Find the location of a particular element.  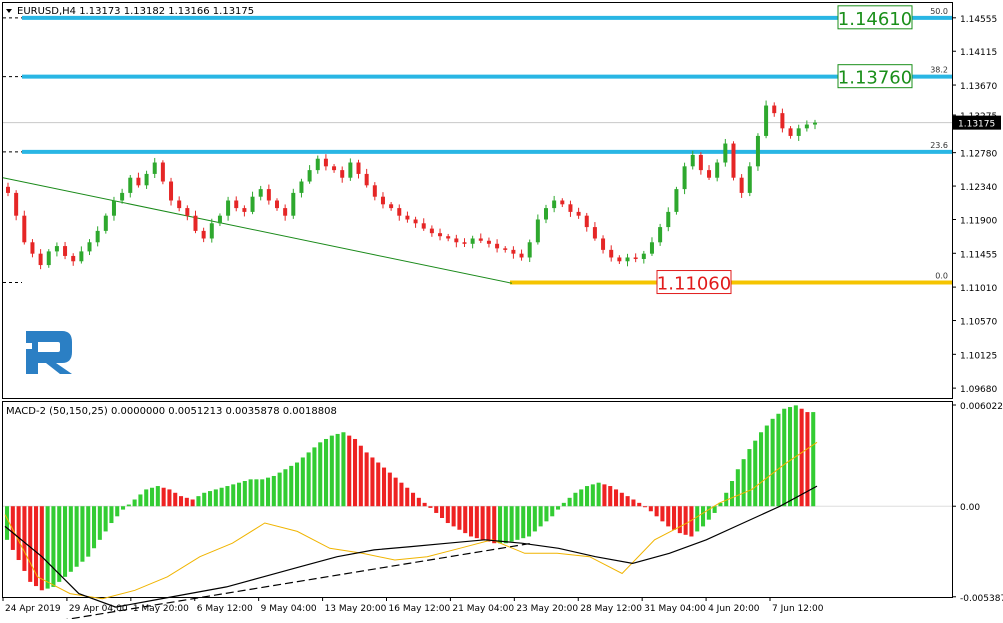

time-tick-label: 21 May 04:00 is located at coordinates (483, 609).